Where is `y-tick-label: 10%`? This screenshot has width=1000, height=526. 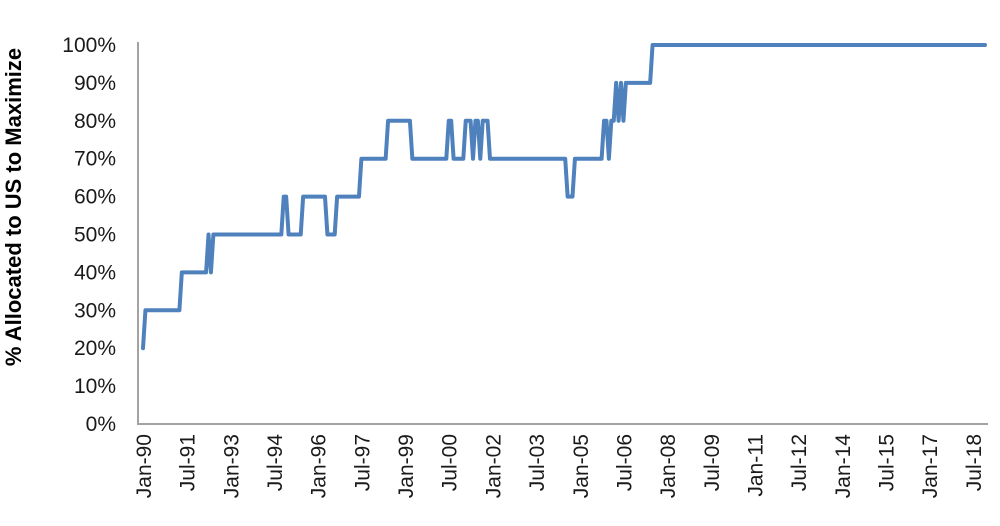
y-tick-label: 10% is located at coordinates (95, 386).